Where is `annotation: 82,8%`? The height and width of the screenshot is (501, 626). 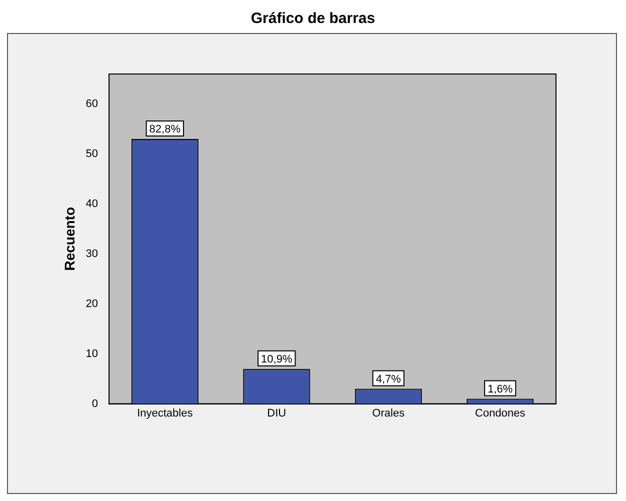
annotation: 82,8% is located at coordinates (165, 129).